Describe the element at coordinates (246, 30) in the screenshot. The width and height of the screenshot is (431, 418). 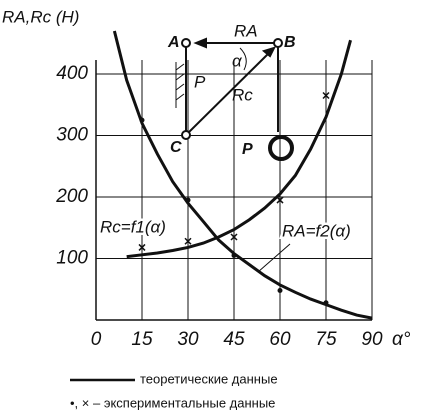
I see `label: RA` at that location.